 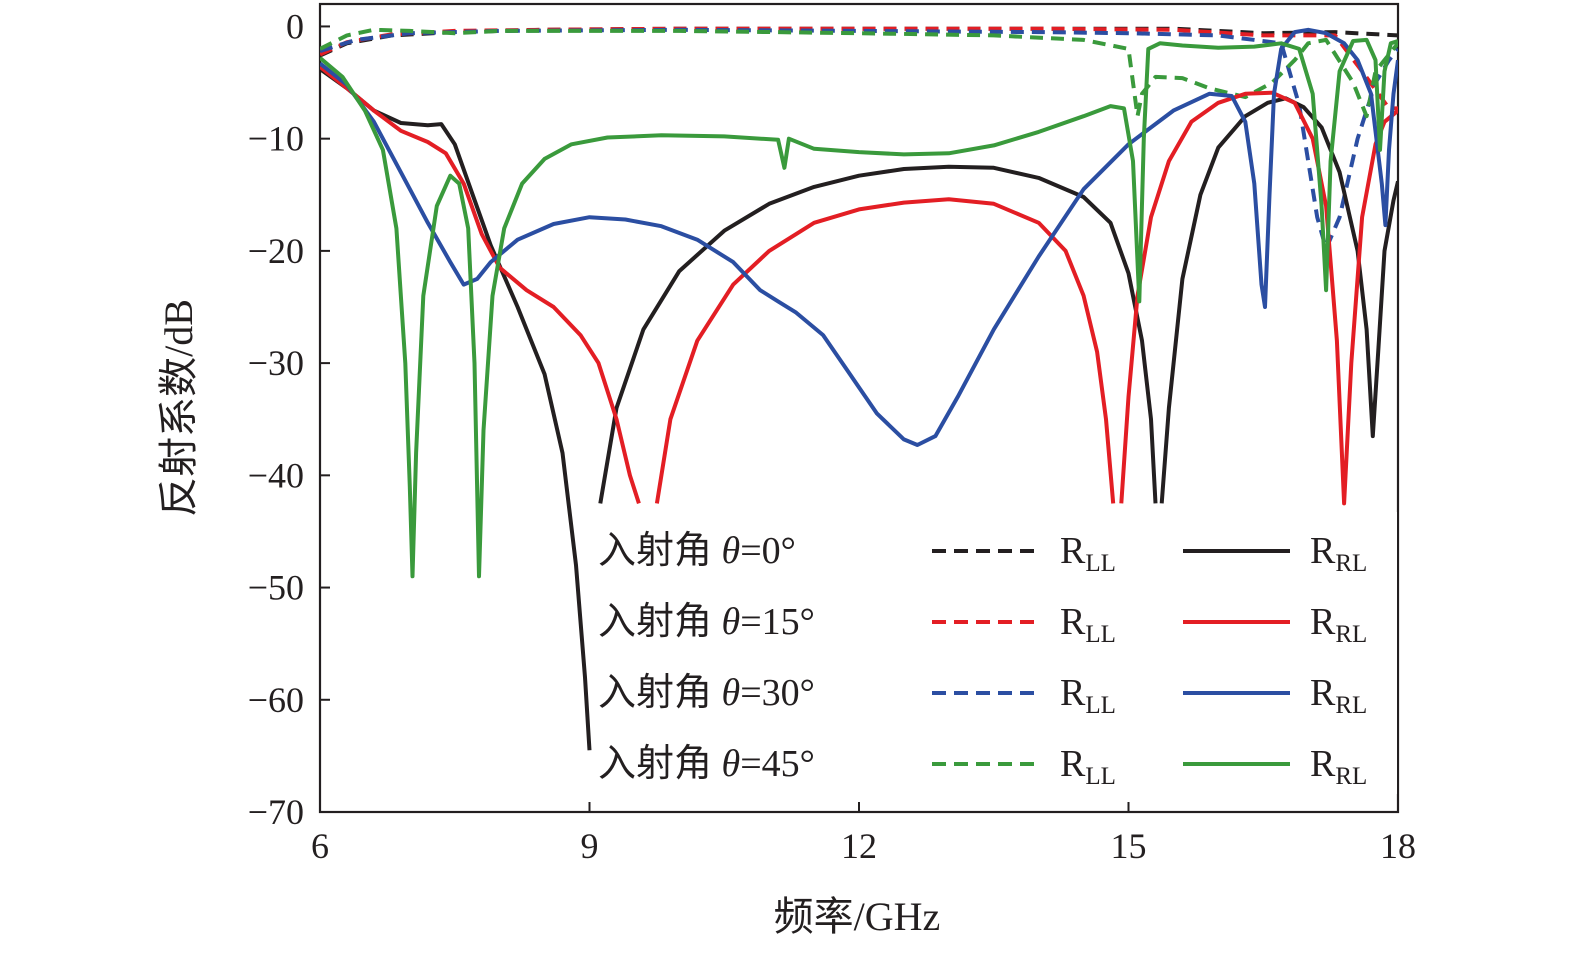 I want to click on y-tick-label: 0, so click(x=295, y=26).